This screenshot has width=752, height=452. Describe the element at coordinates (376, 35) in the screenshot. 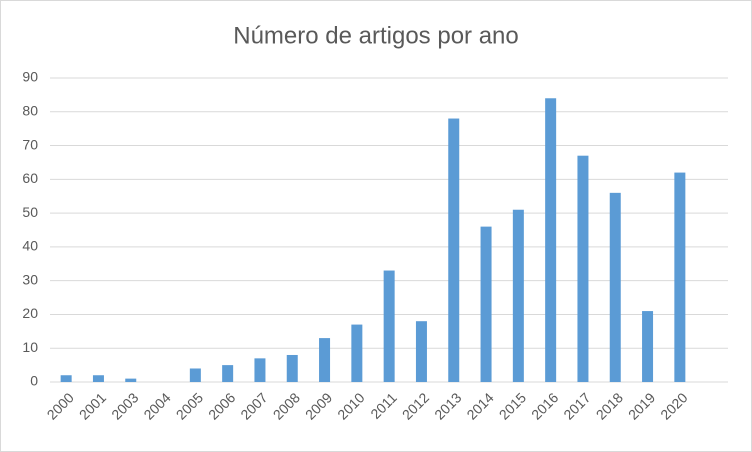

I see `chart-title: Número de artigos por ano` at that location.